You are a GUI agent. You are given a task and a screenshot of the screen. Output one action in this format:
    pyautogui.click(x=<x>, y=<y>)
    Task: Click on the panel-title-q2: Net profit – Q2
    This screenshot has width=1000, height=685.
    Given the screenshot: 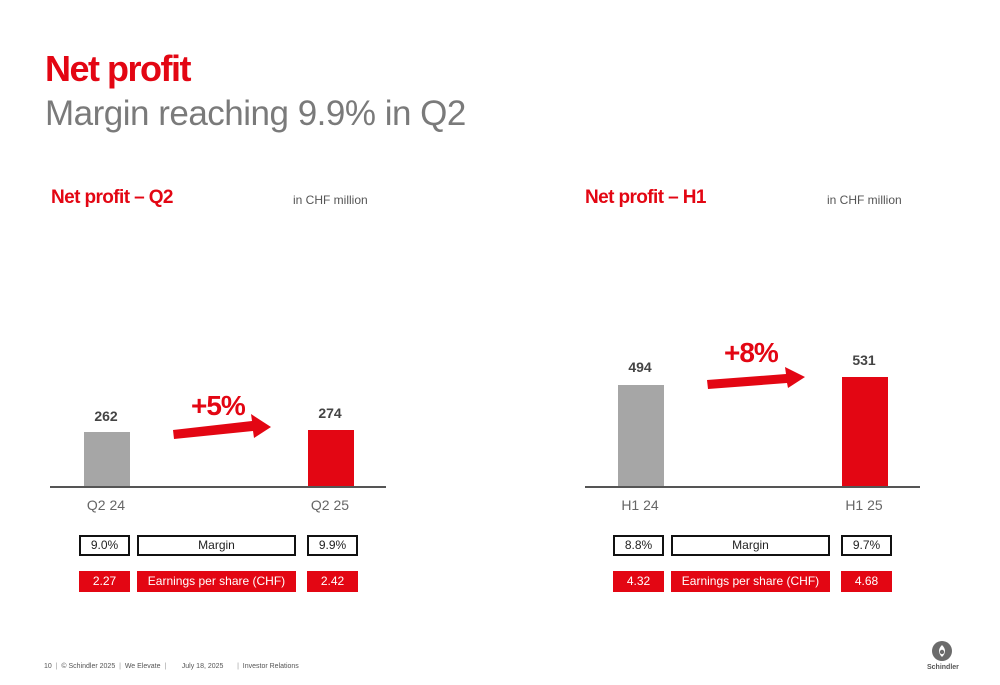 What is the action you would take?
    pyautogui.click(x=112, y=197)
    